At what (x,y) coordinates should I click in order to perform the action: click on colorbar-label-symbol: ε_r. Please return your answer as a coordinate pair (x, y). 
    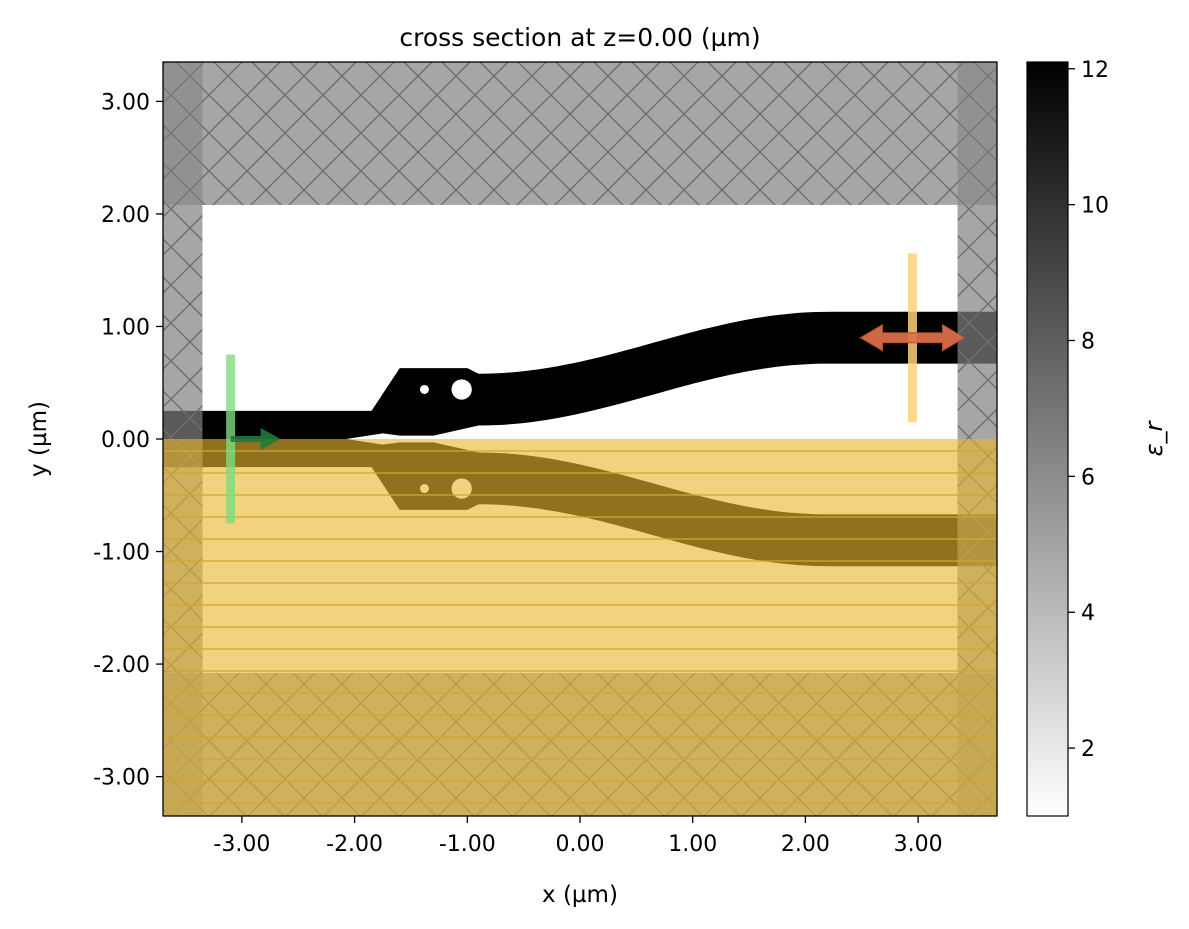
    Looking at the image, I should click on (1154, 437).